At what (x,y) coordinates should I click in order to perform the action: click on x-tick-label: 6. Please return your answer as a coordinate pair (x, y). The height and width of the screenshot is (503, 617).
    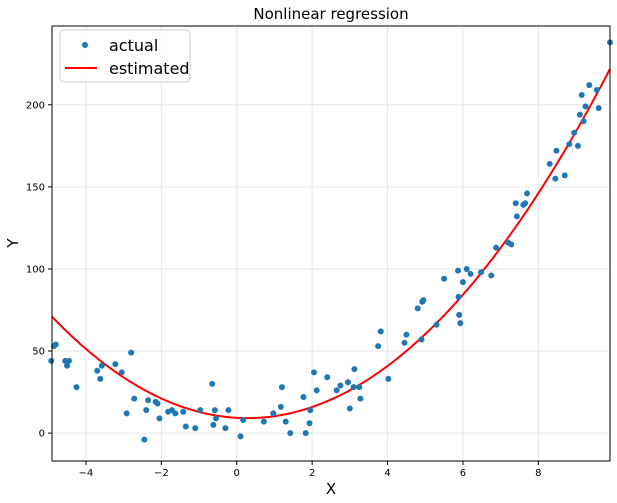
    Looking at the image, I should click on (463, 473).